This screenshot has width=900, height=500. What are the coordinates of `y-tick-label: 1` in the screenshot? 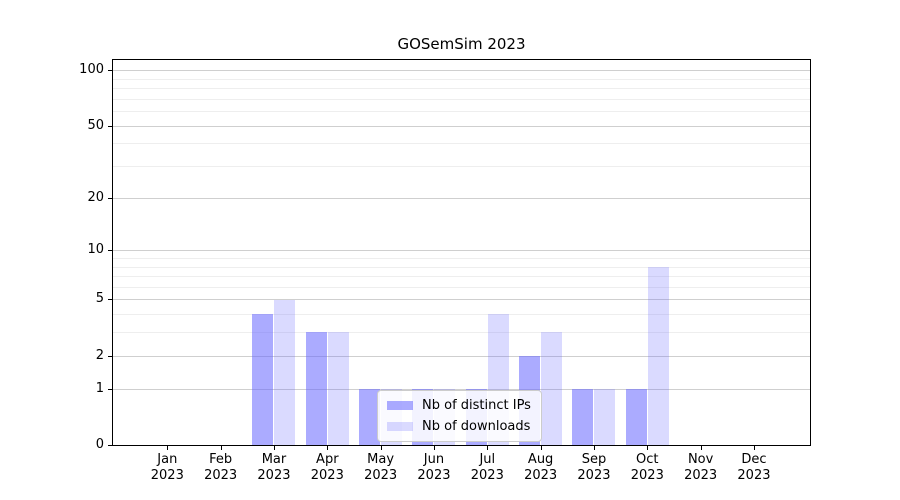 It's located at (99, 388).